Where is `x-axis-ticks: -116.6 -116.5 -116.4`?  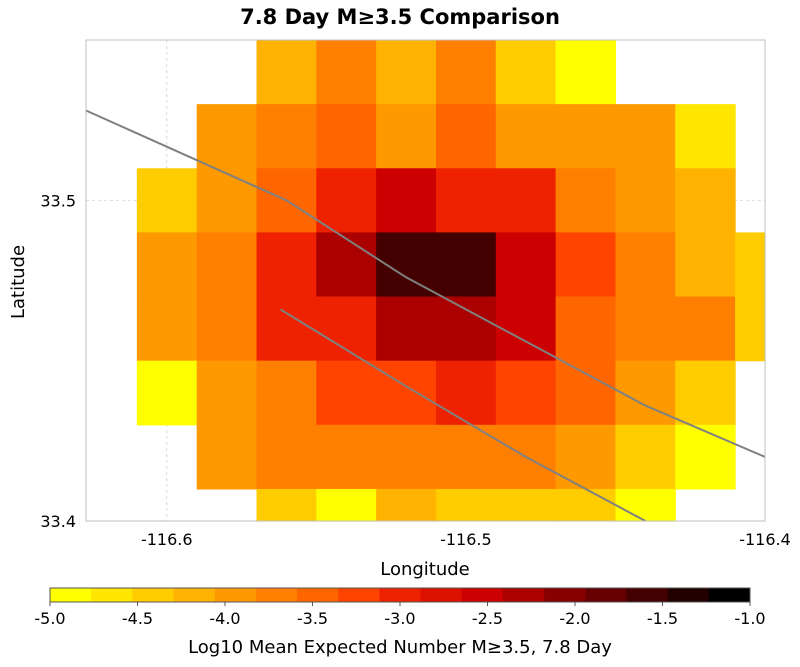
x-axis-ticks: -116.6 -116.5 -116.4 is located at coordinates (466, 539).